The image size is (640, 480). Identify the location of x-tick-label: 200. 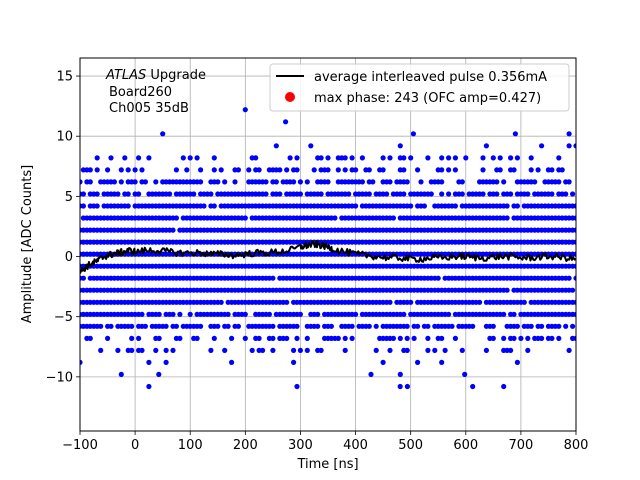
(245, 445).